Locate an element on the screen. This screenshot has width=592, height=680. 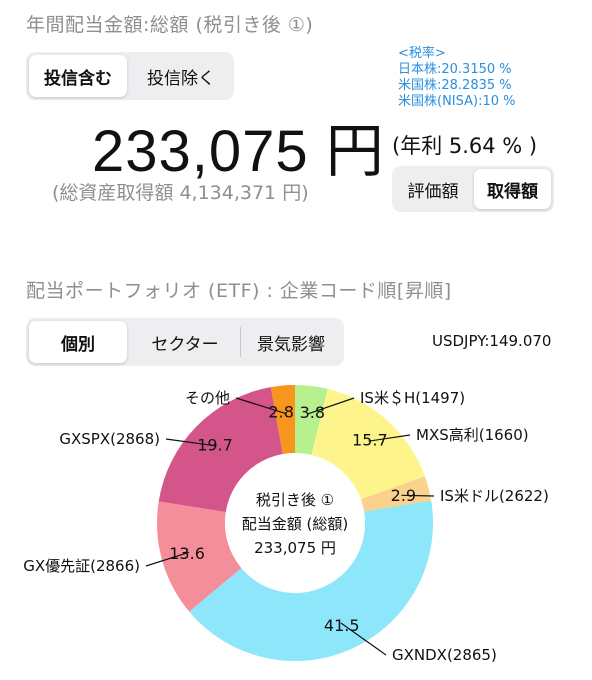
slice-value-label: 3.8 is located at coordinates (312, 412).